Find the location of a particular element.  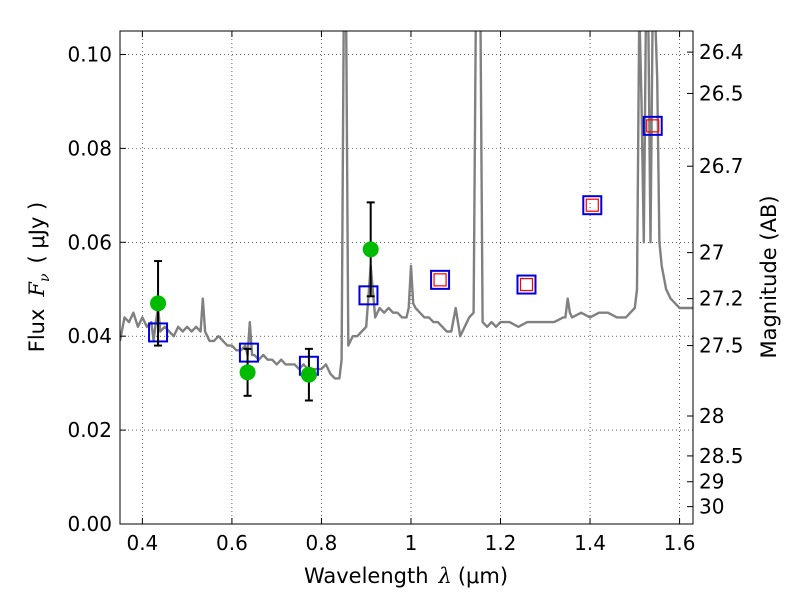

y2-tick-label: 27.5 is located at coordinates (721, 346).